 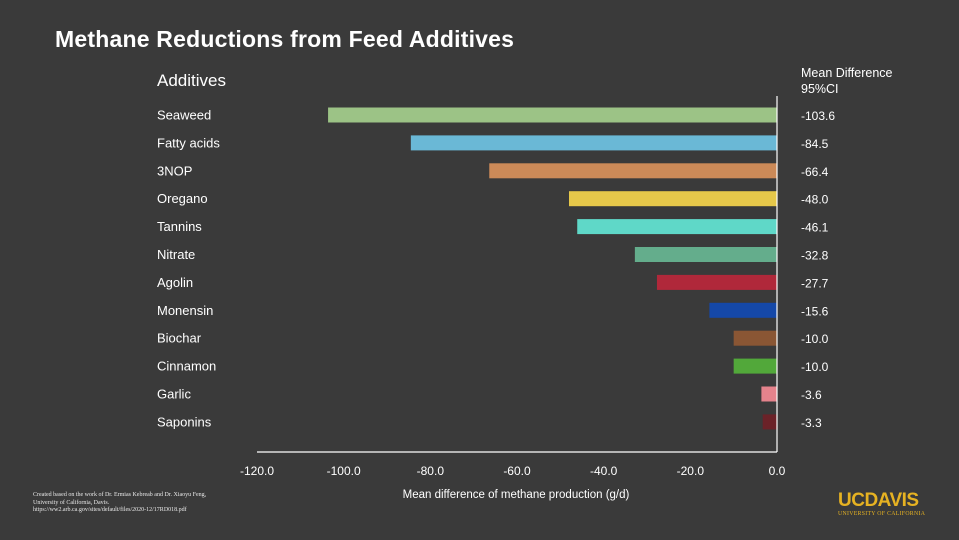 I want to click on value-label: -84.5, so click(x=815, y=144).